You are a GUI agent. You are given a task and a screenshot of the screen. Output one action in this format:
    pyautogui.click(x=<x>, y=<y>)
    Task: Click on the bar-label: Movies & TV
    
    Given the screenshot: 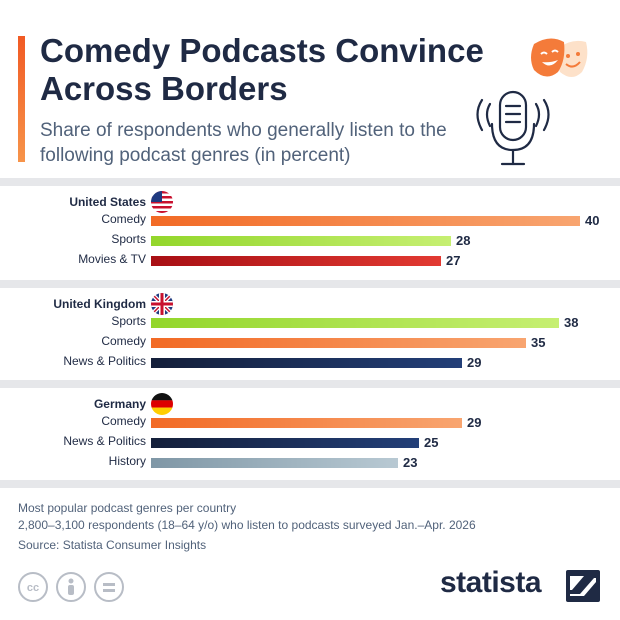 What is the action you would take?
    pyautogui.click(x=112, y=259)
    